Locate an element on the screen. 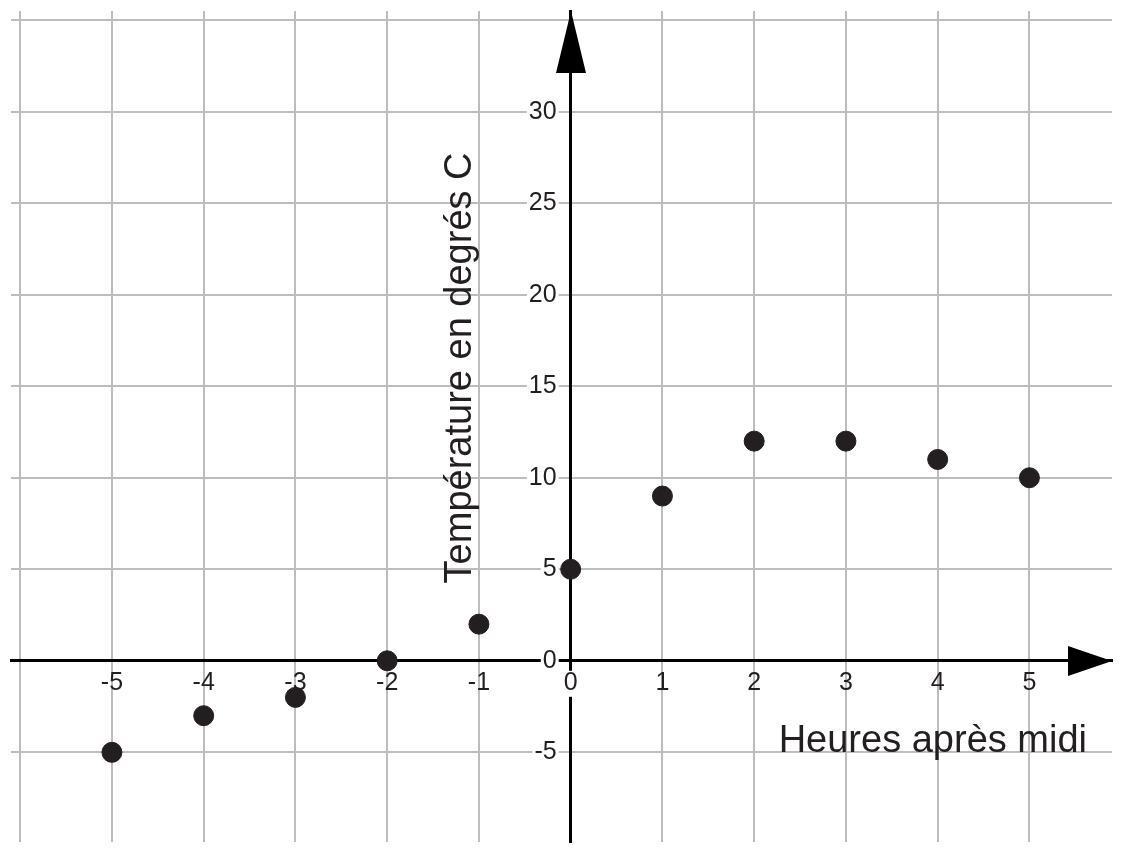  y-tick-label: 25 is located at coordinates (542, 201).